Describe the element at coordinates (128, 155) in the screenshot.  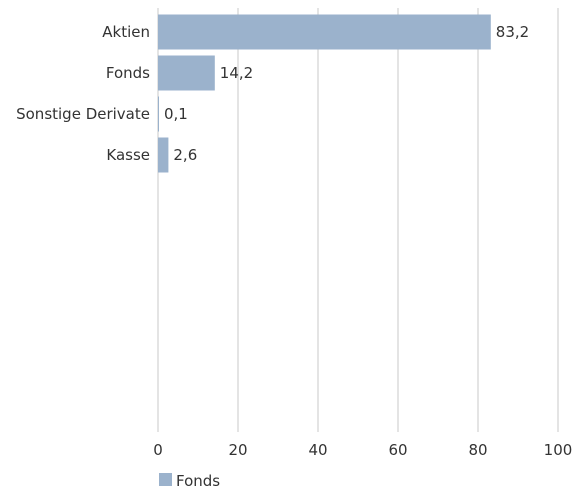
I see `category-label-3: Kasse` at that location.